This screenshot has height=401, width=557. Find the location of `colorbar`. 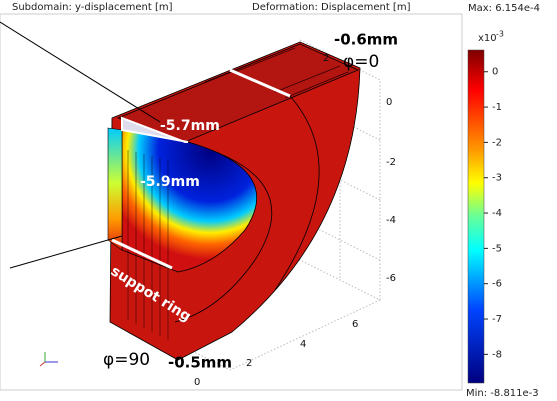

colorbar is located at coordinates (476, 216).